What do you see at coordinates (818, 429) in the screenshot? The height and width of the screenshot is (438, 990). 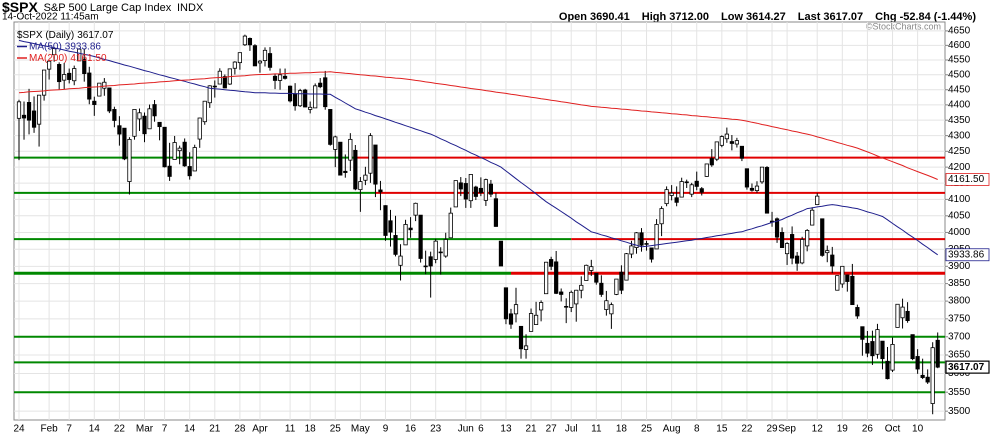 I see `x-tick-label: 12` at bounding box center [818, 429].